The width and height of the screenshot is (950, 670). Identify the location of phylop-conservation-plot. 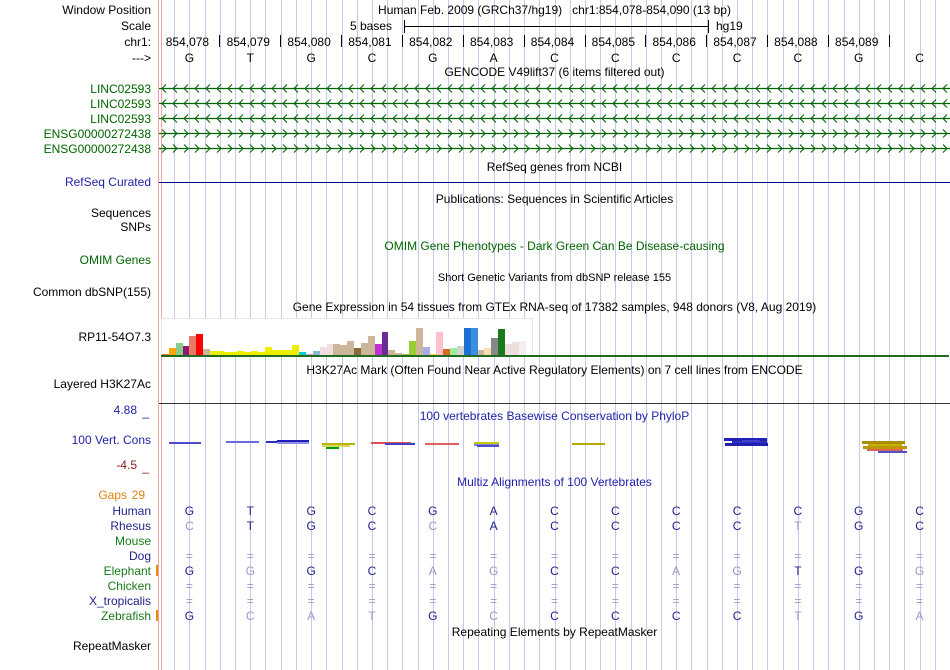
(554, 441).